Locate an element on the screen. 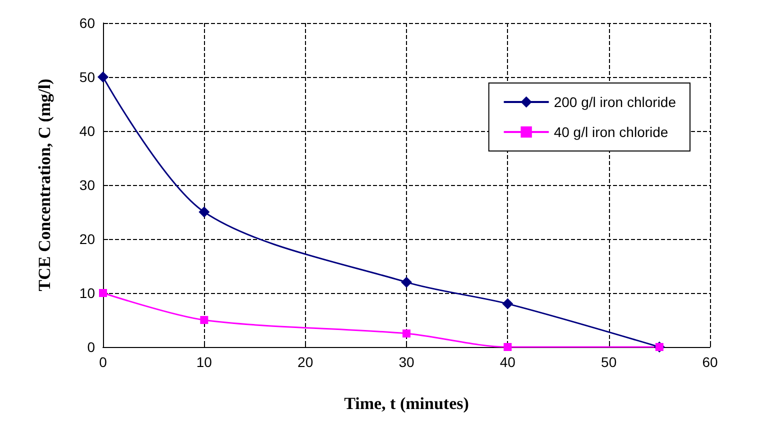 This screenshot has width=758, height=447. y-tick-label: 10 is located at coordinates (87, 293).